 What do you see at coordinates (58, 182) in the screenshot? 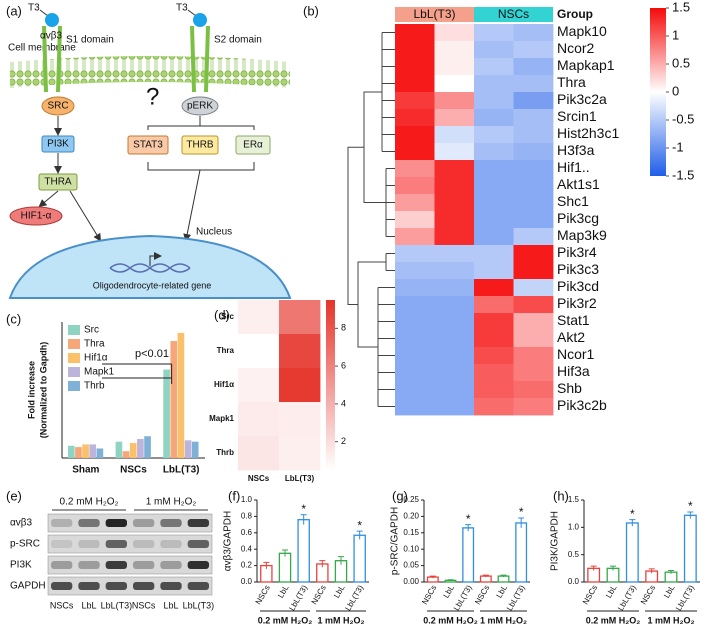
I see `node-label: THRA` at bounding box center [58, 182].